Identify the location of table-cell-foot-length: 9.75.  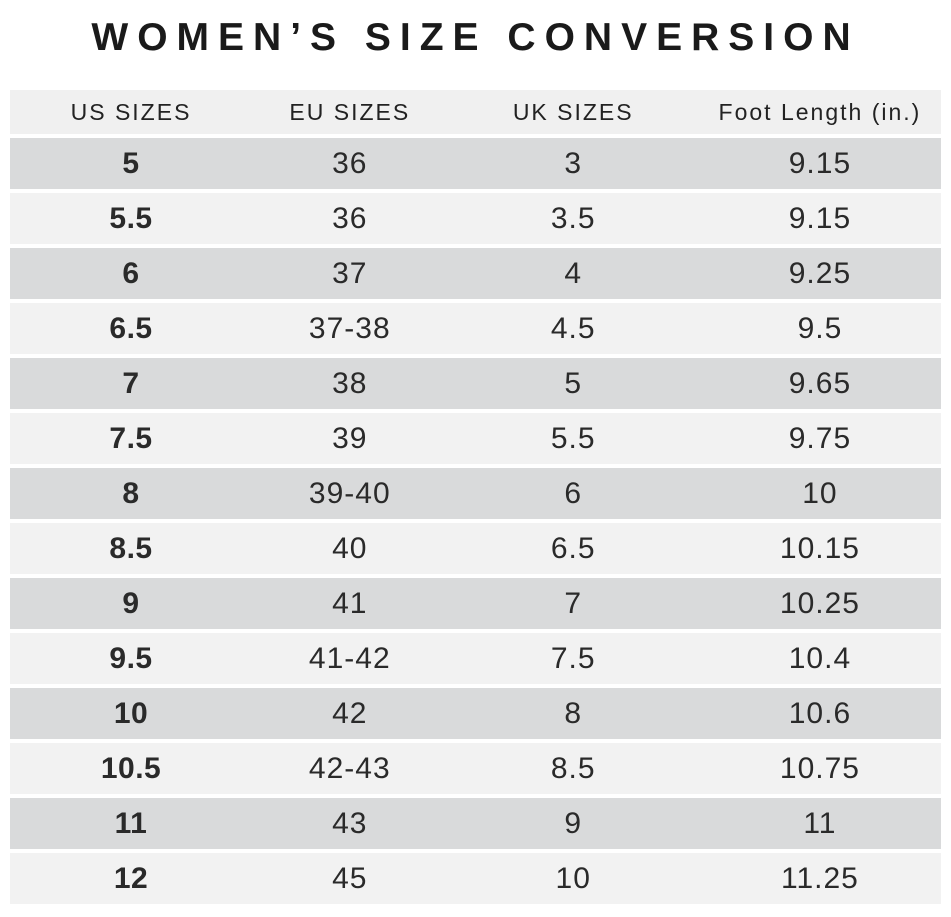
(820, 438).